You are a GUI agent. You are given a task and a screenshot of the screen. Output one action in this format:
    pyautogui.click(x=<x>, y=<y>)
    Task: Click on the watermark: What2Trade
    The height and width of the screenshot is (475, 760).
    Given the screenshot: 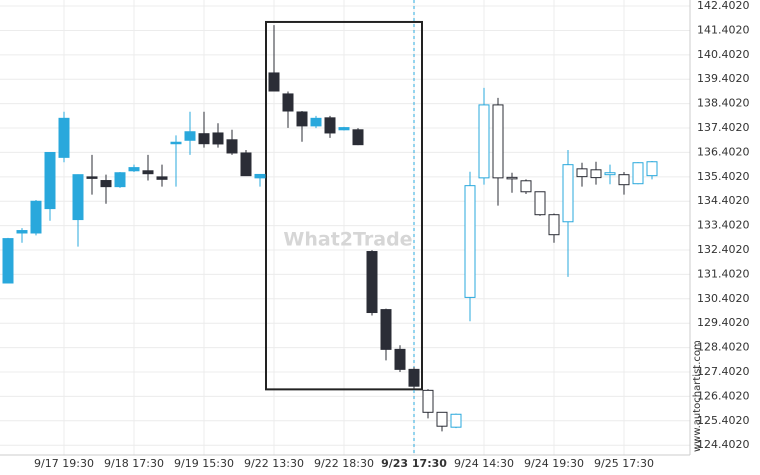 What is the action you would take?
    pyautogui.click(x=347, y=240)
    